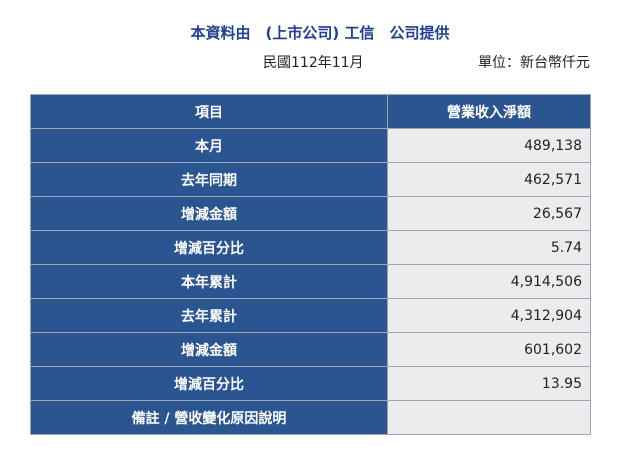 This screenshot has width=640, height=466. I want to click on report-subheader: 民國112年11月 單位：新台幣仟元, so click(310, 62).